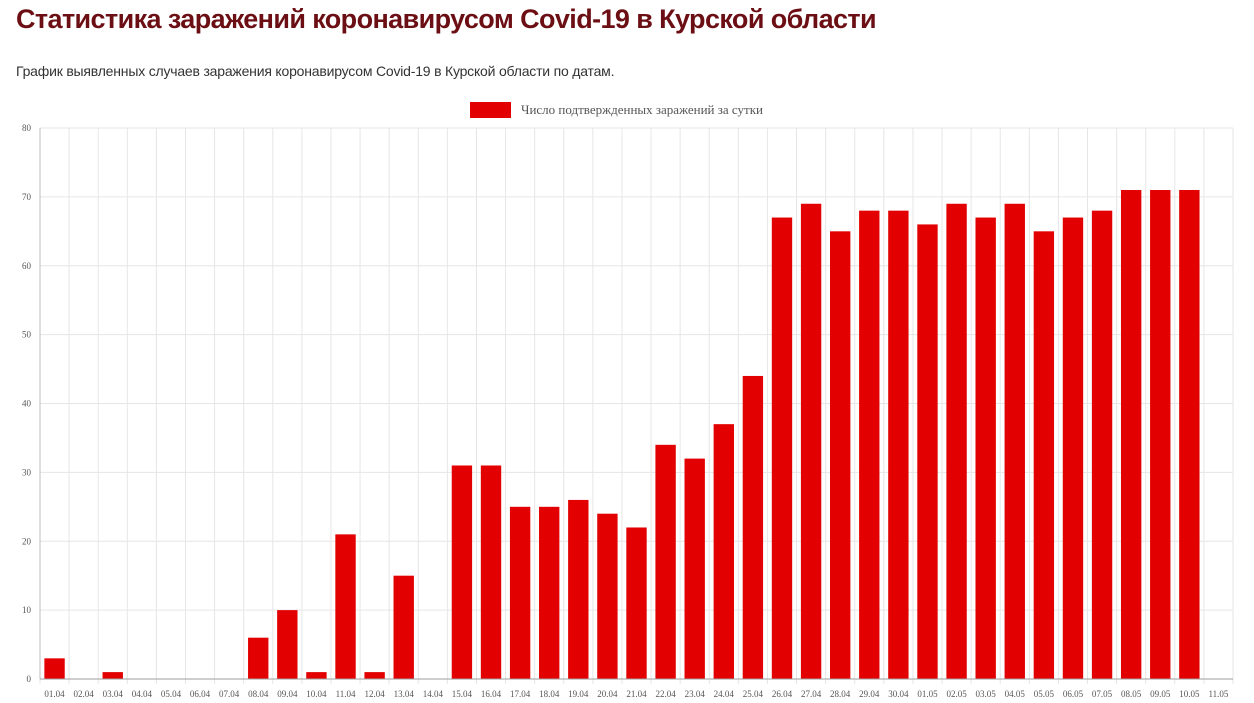  Describe the element at coordinates (811, 694) in the screenshot. I see `x-tick-label: 27.04` at that location.